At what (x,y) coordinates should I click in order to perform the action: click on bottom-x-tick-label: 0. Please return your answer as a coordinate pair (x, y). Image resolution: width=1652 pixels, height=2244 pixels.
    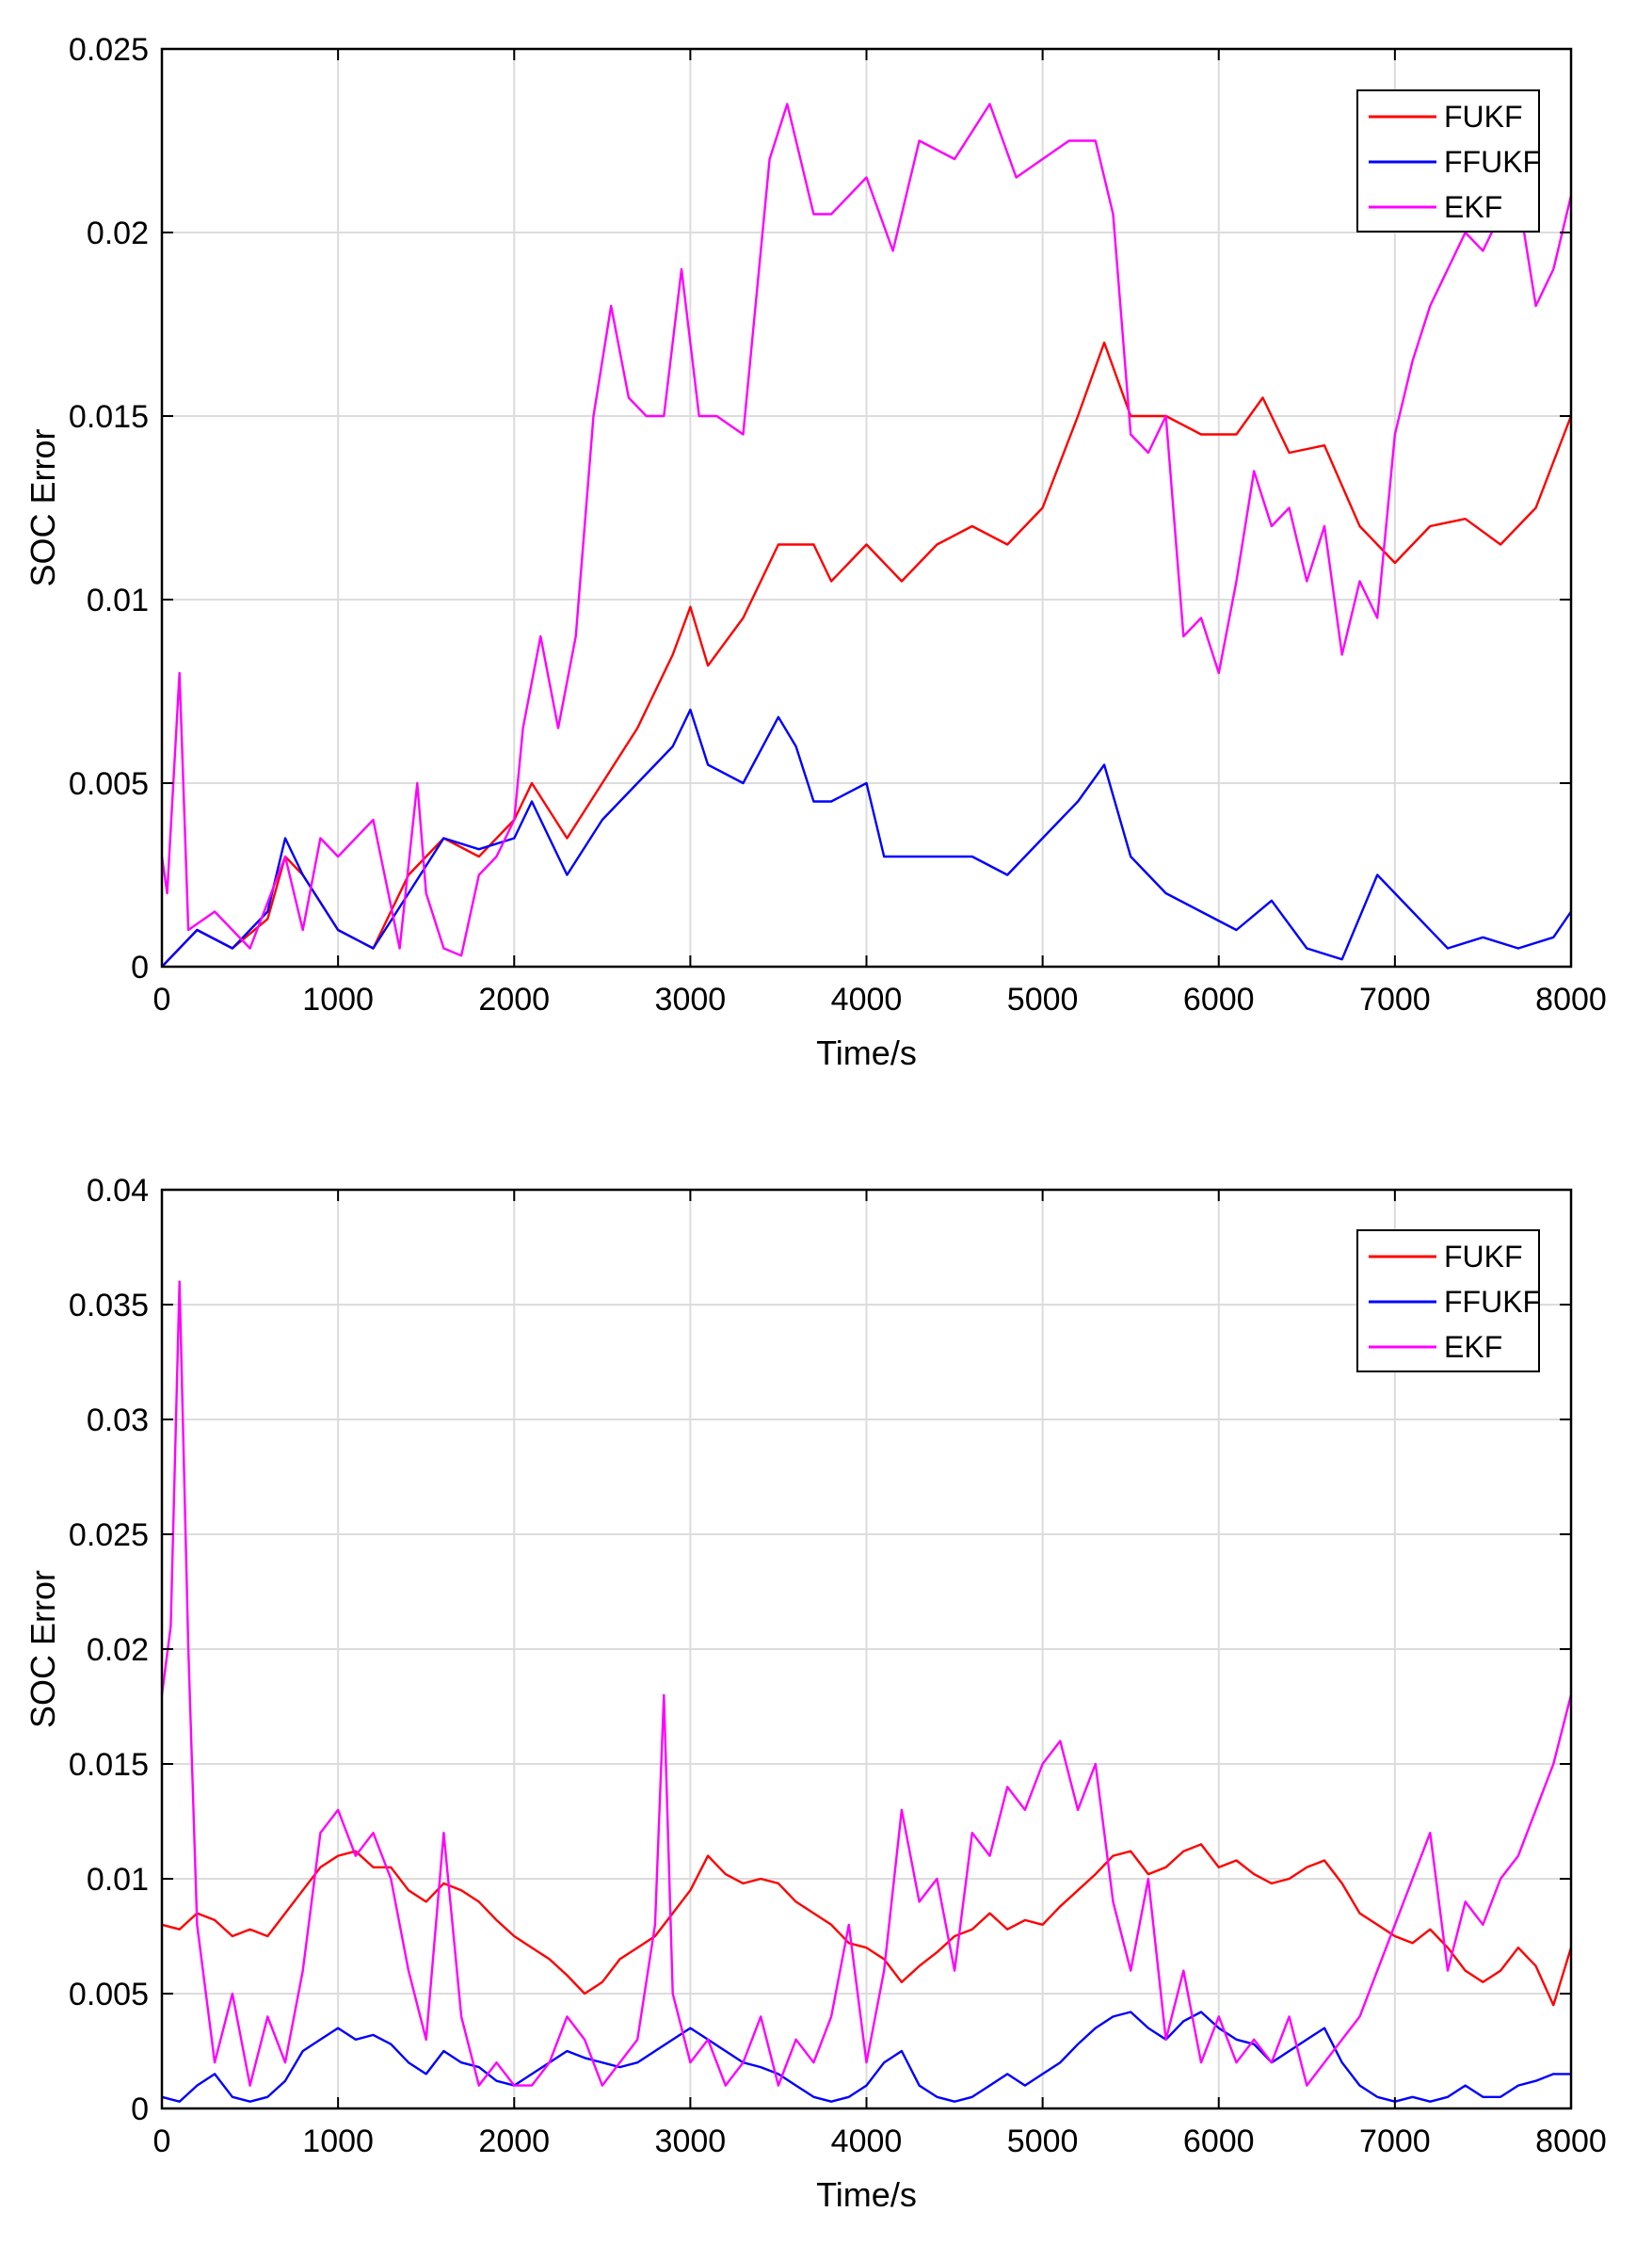
    Looking at the image, I should click on (162, 2142).